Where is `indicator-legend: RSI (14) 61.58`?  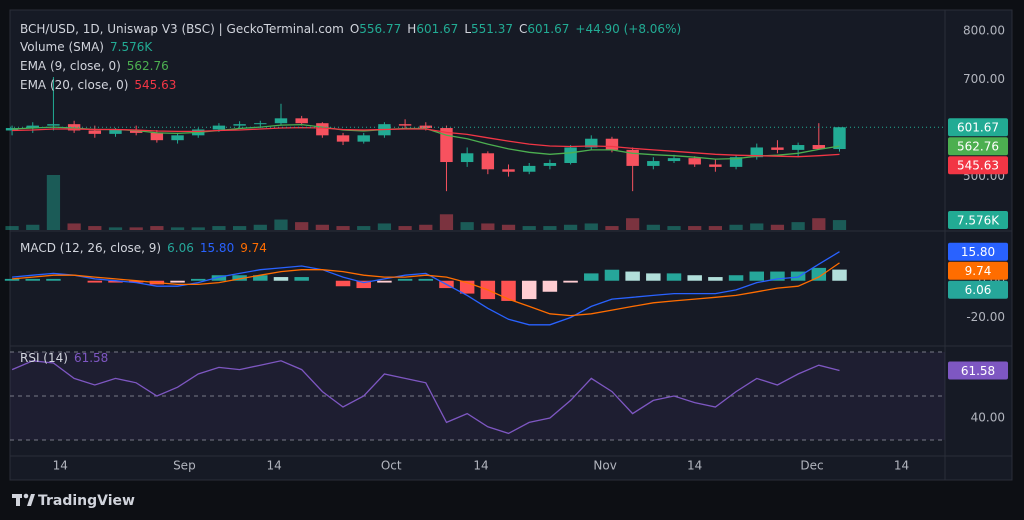 indicator-legend: RSI (14) 61.58 is located at coordinates (64, 358).